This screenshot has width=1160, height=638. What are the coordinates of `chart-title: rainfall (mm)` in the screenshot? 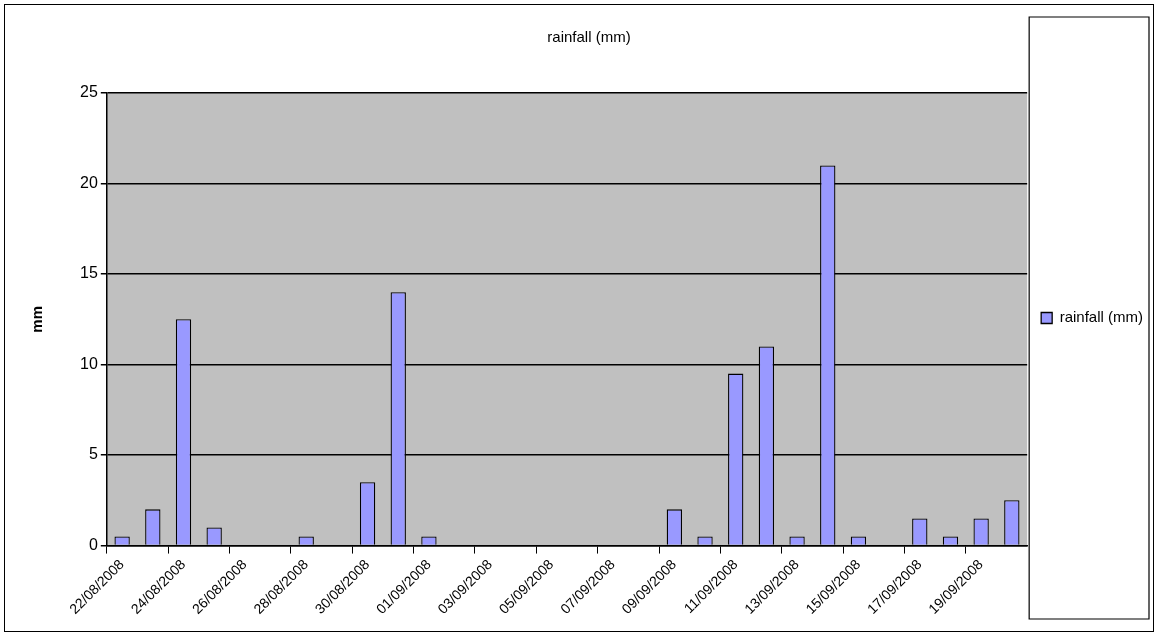 It's located at (589, 37).